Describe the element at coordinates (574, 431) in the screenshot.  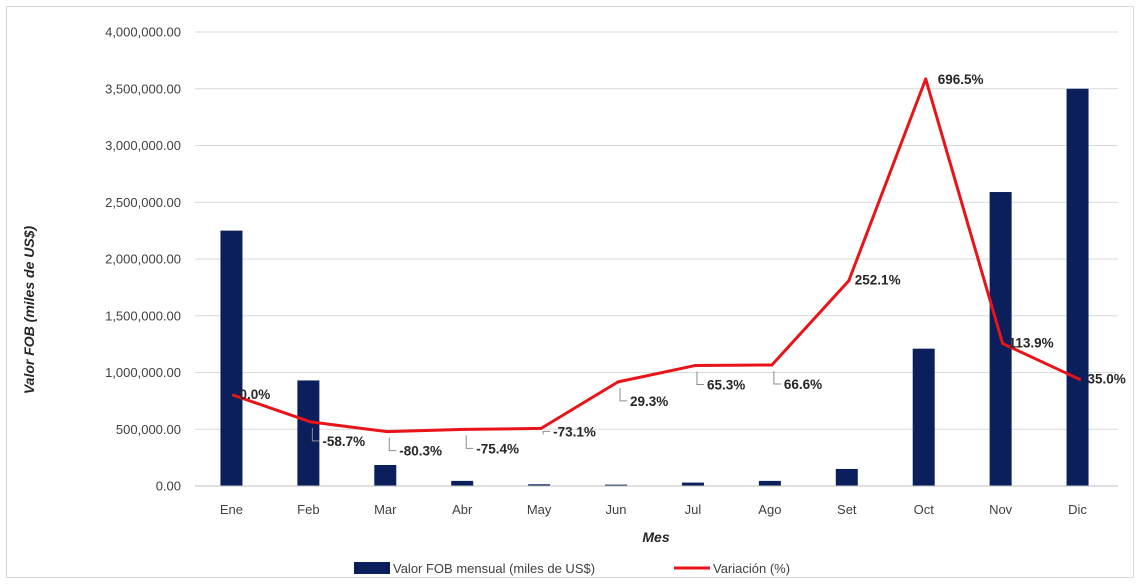
I see `data-label-may: -73.1%` at that location.